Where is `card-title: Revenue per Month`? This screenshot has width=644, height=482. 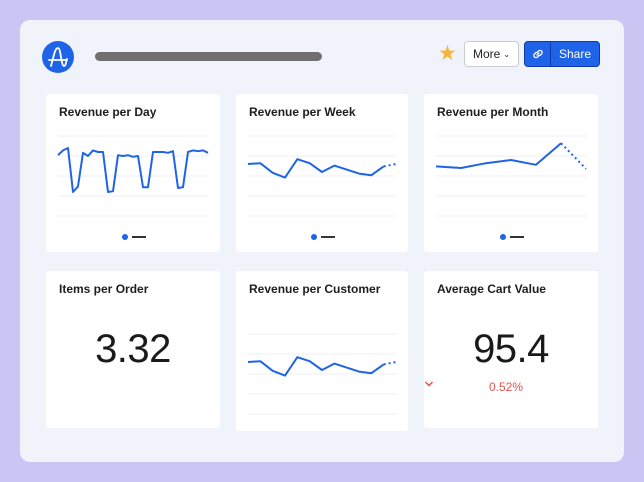
card-title: Revenue per Month is located at coordinates (493, 112).